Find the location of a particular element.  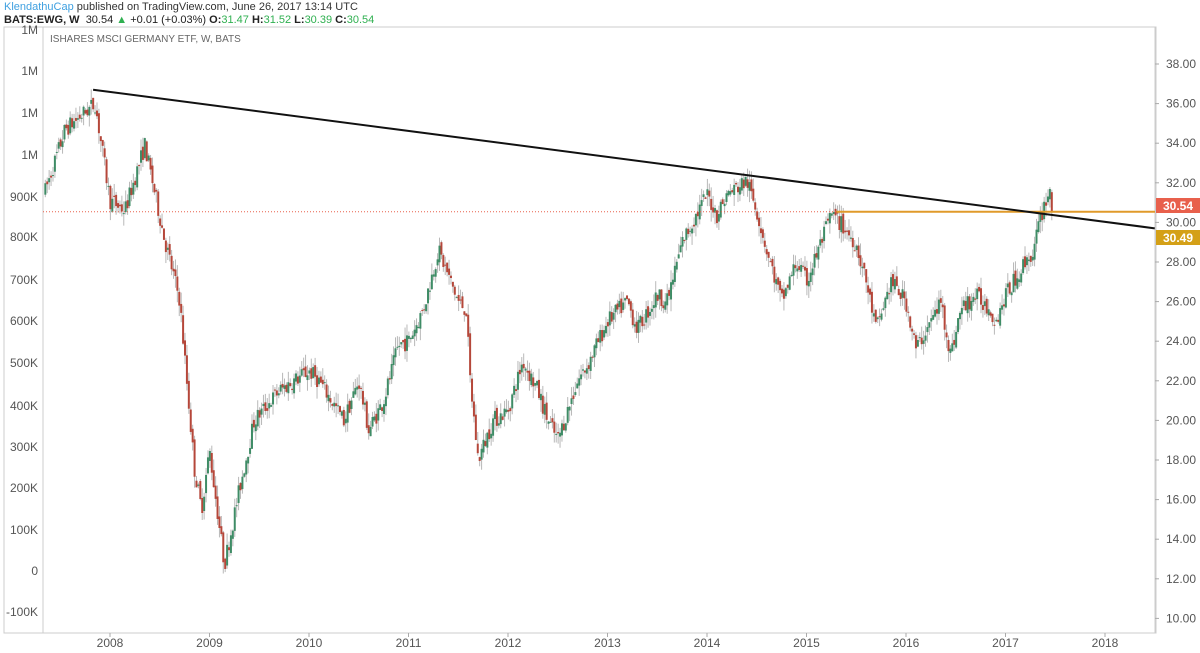

right-axis-label: 36.00 is located at coordinates (1181, 104).